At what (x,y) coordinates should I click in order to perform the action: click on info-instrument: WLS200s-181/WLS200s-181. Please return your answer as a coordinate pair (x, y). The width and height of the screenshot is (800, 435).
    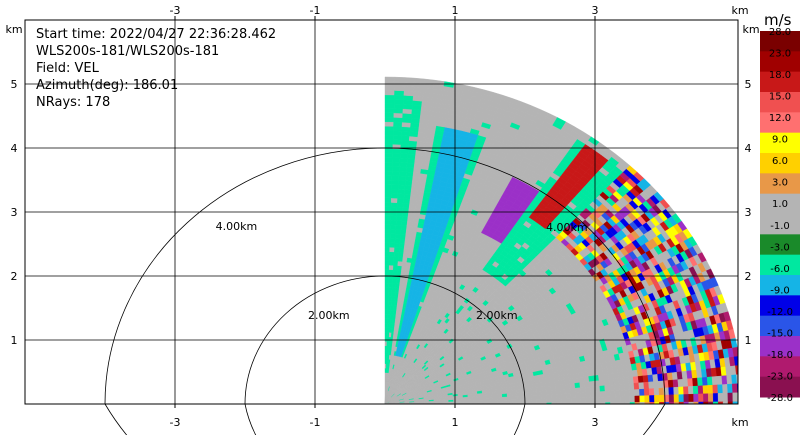
    Looking at the image, I should click on (127, 51).